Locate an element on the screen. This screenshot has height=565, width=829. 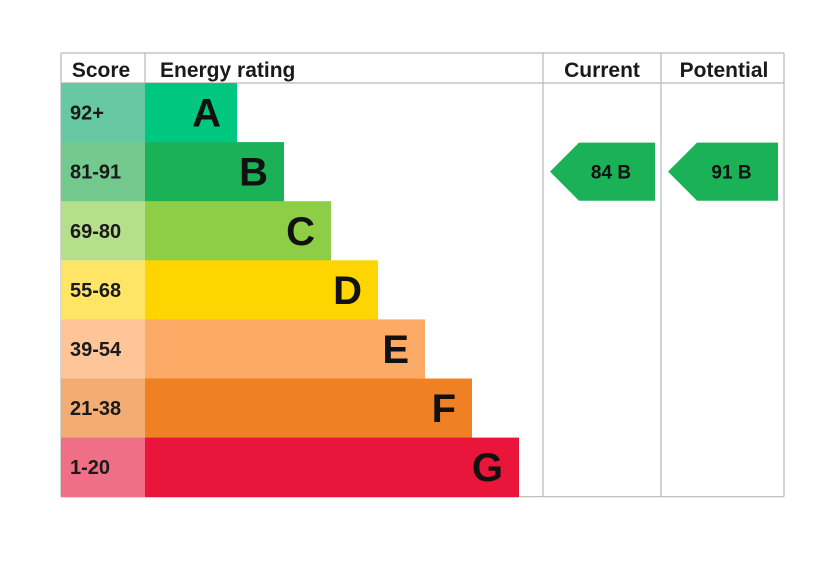
score-range-d: 55-68 is located at coordinates (95, 291).